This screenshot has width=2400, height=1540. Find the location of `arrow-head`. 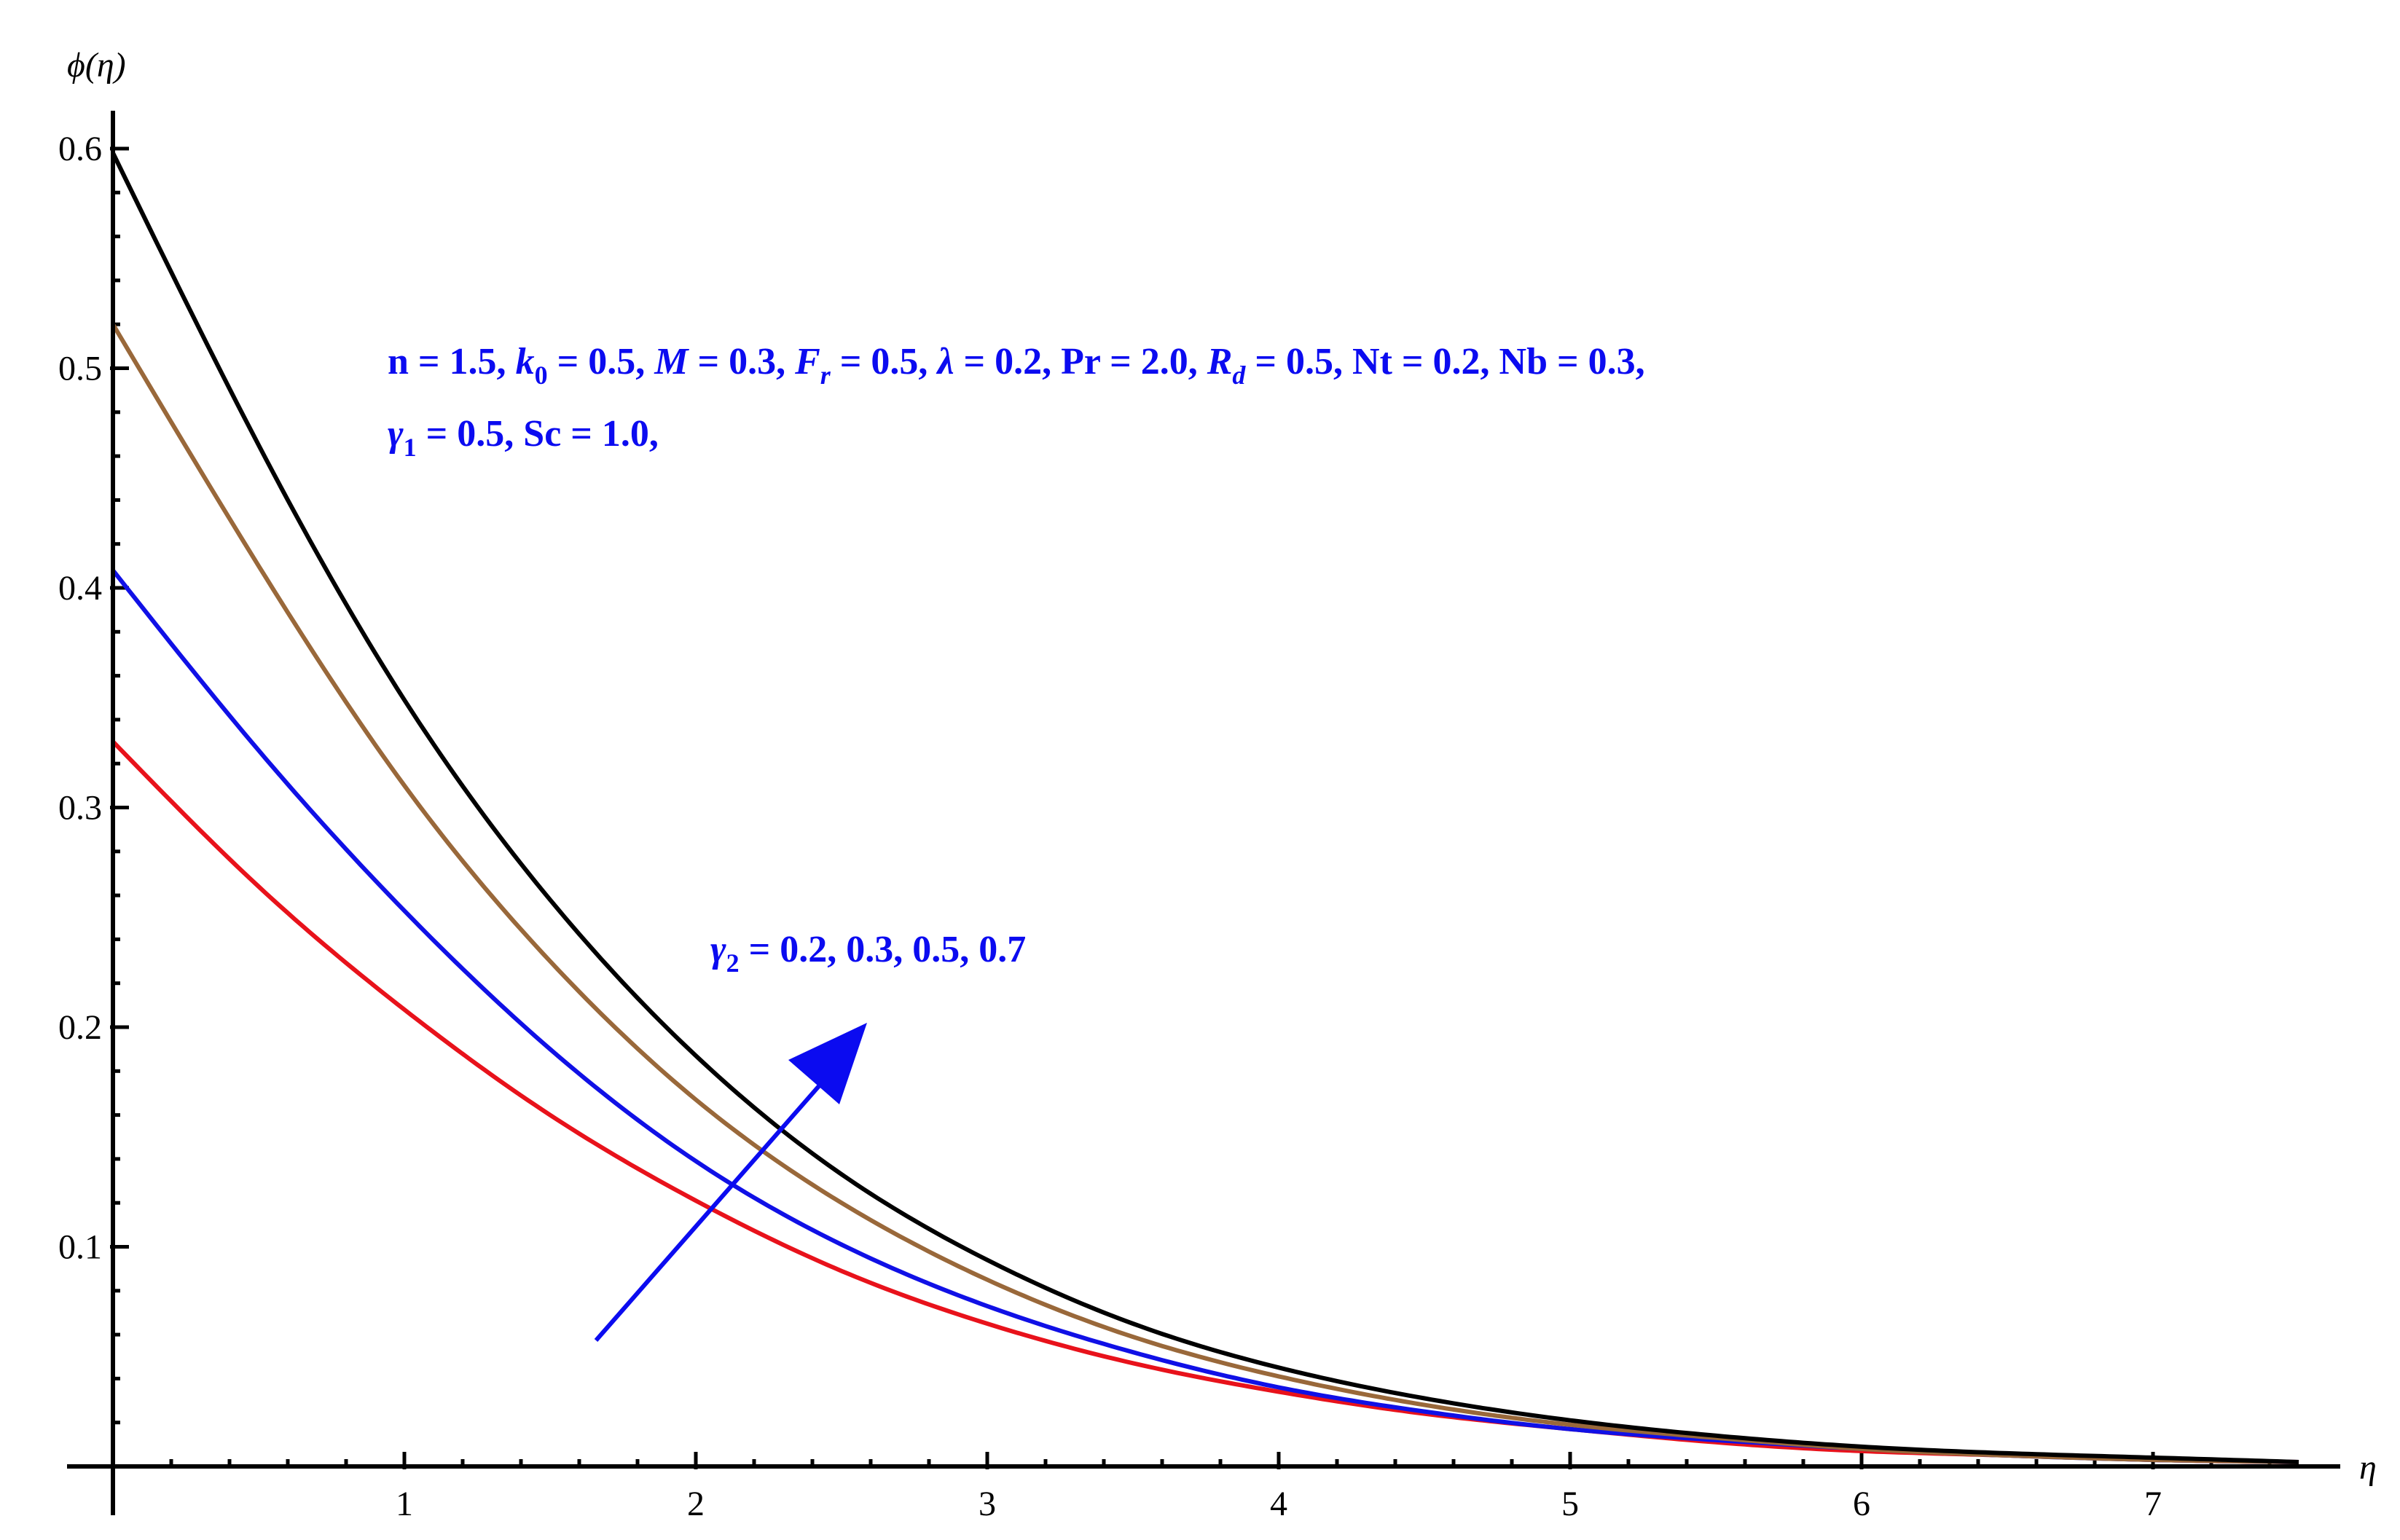

arrow-head is located at coordinates (827, 1063).